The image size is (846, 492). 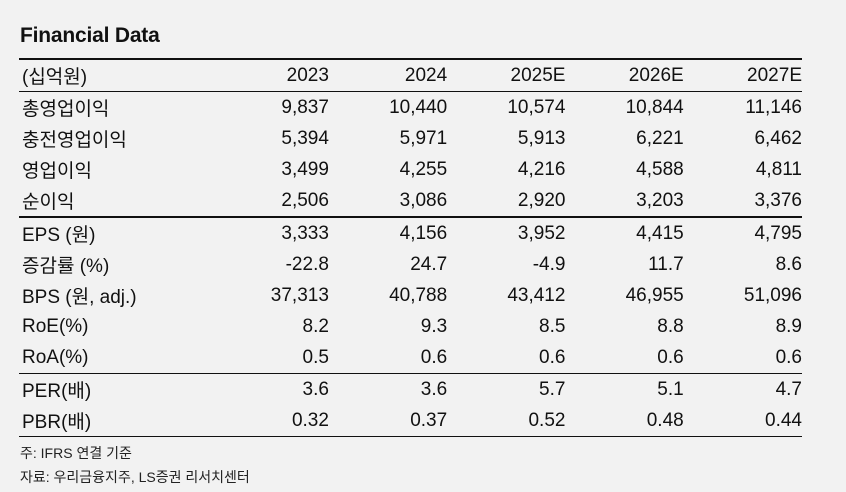 What do you see at coordinates (670, 326) in the screenshot?
I see `cell-value: 8.8` at bounding box center [670, 326].